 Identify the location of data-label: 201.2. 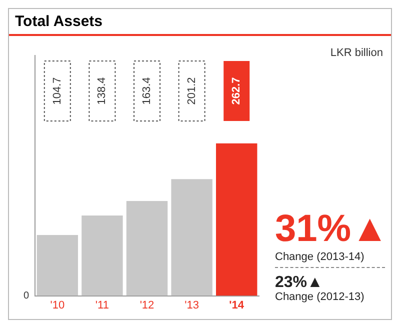
(192, 91).